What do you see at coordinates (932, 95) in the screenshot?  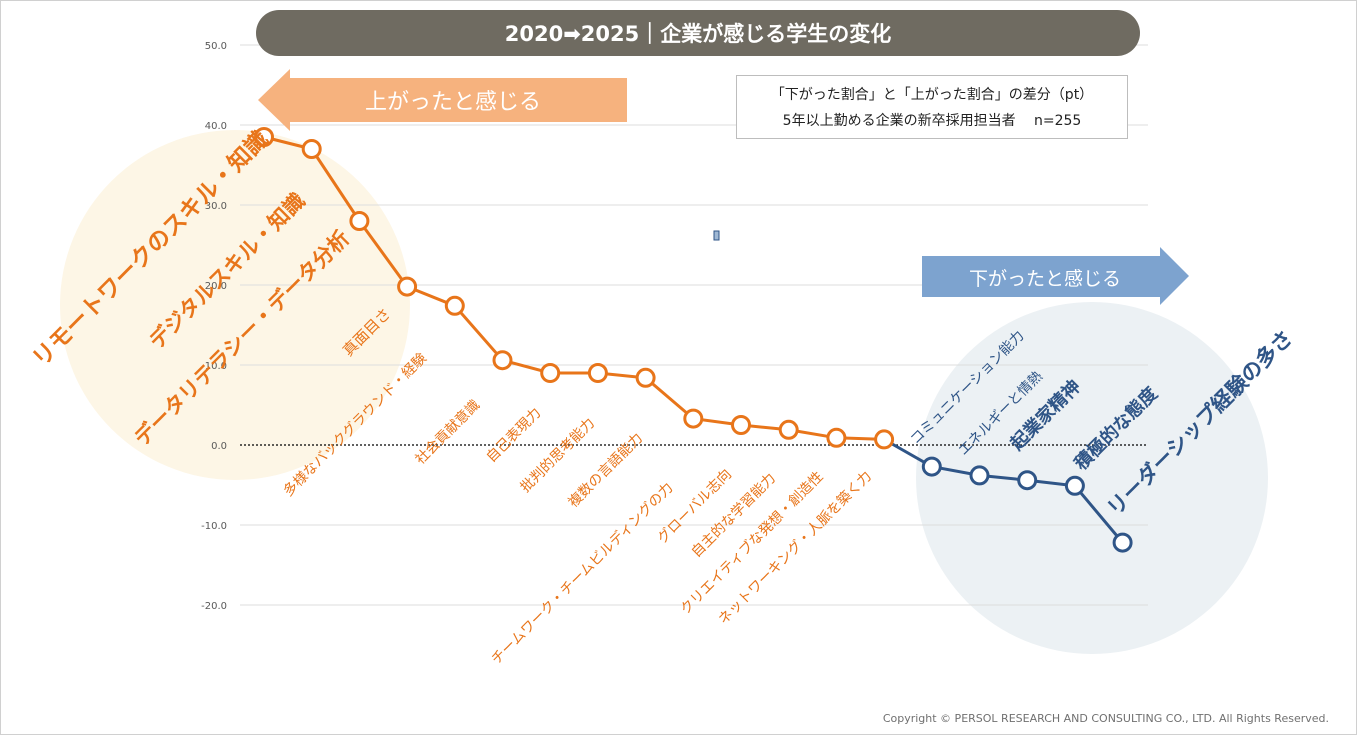 I see `legend-line-1: 「下がった割合」と「上がった割合」の差分（pt）` at bounding box center [932, 95].